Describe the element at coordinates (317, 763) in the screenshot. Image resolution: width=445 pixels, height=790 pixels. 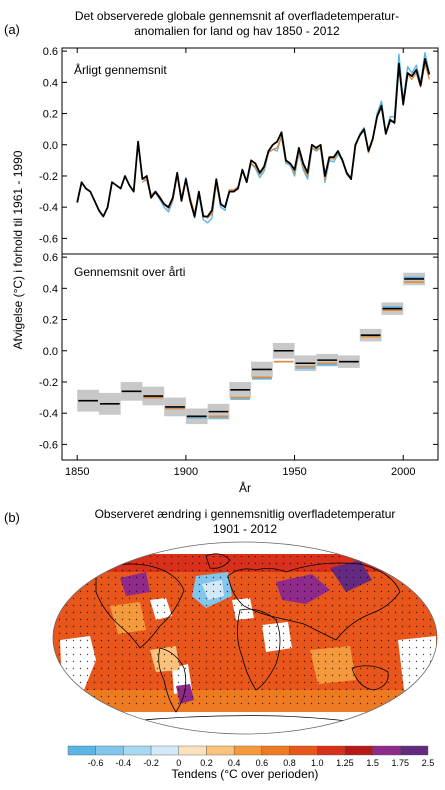
I see `colorbar-tick-label: 1.0` at that location.